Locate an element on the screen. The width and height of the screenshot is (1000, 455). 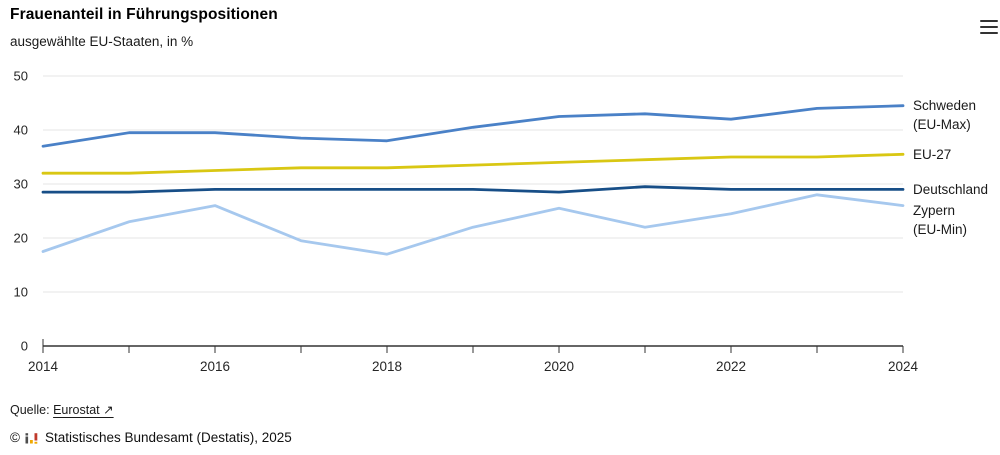
series-label: (EU-Max) is located at coordinates (942, 124).